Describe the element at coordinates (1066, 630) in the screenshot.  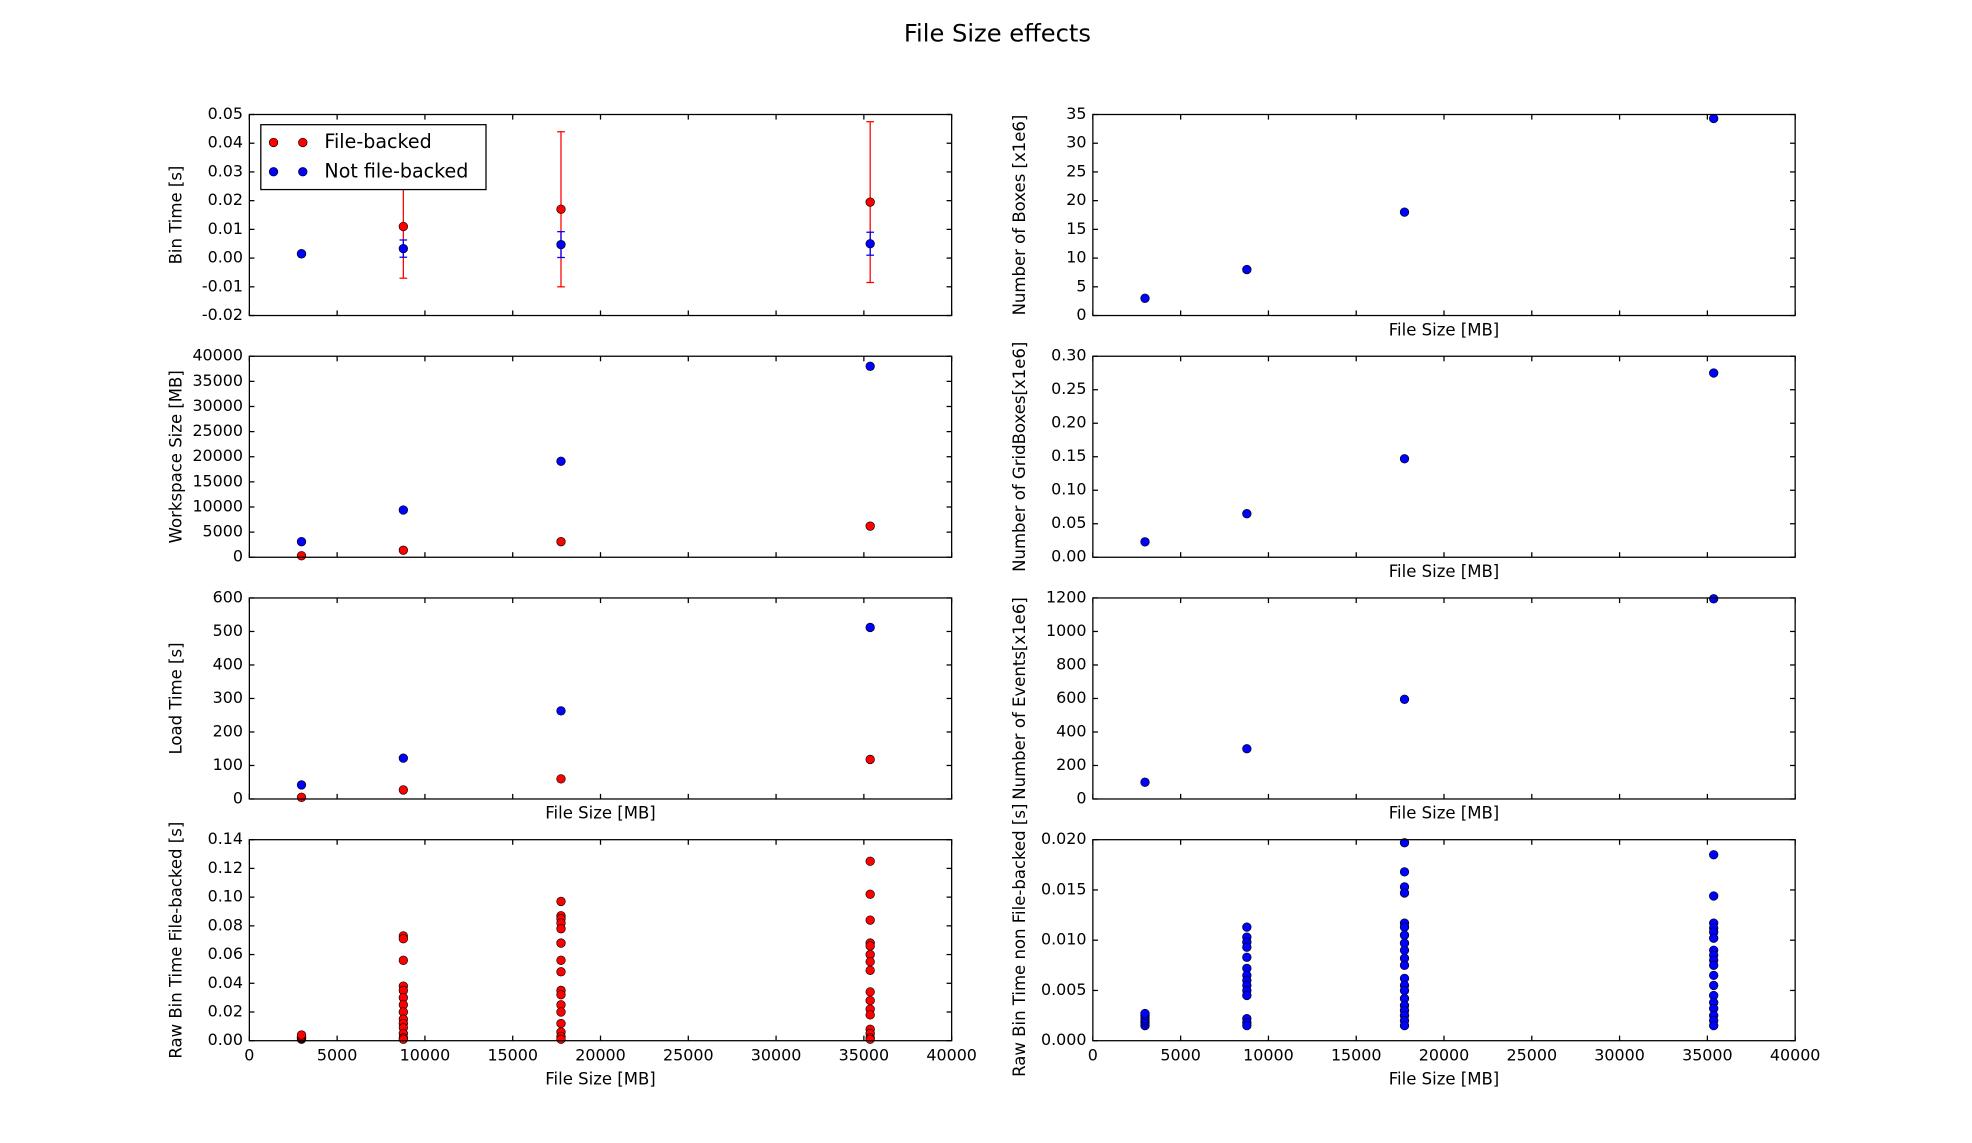
I see `y-tick-label: 1000` at that location.